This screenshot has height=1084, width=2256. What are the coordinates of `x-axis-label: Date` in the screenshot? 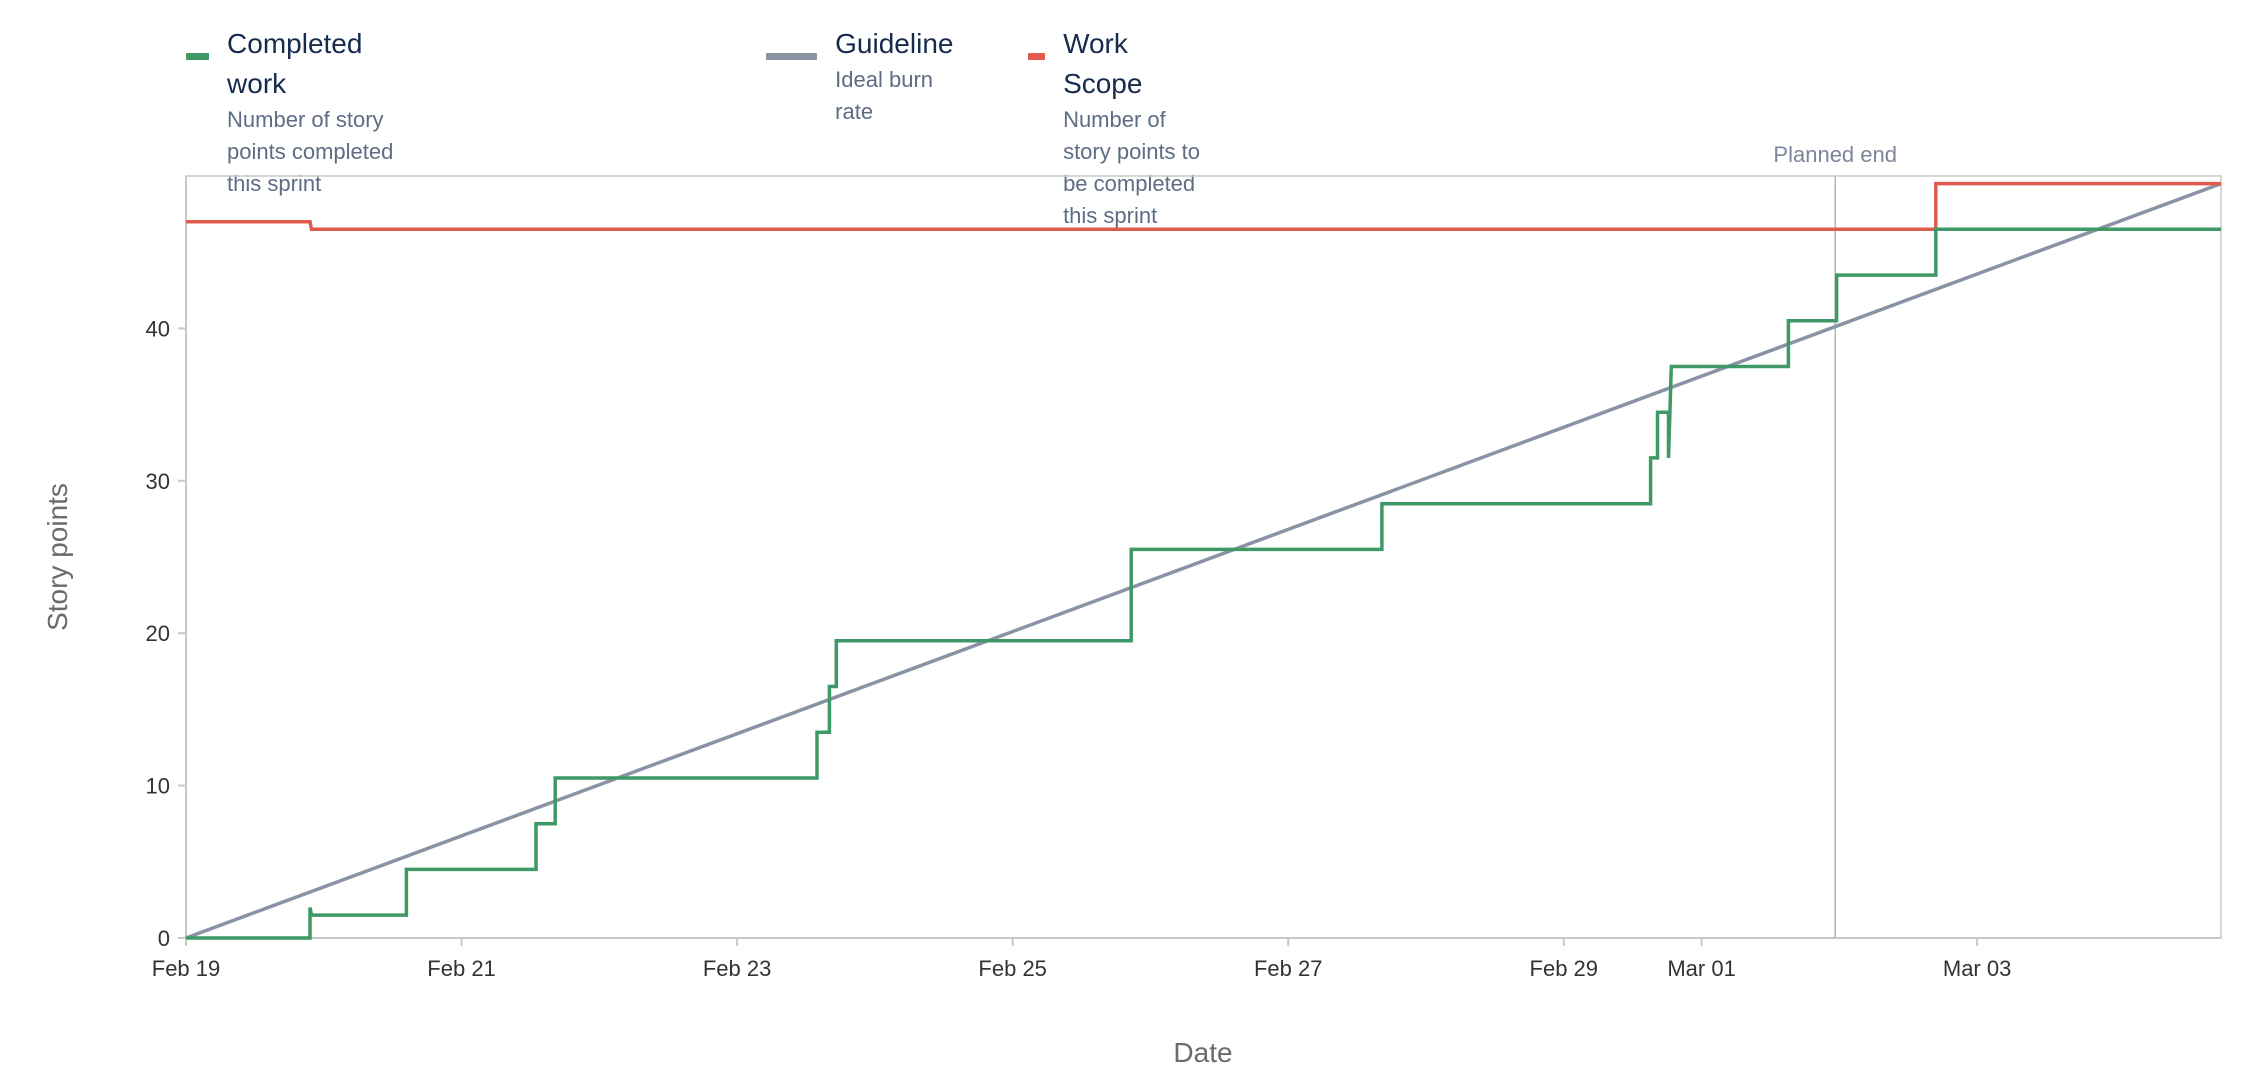 It's located at (1202, 1052).